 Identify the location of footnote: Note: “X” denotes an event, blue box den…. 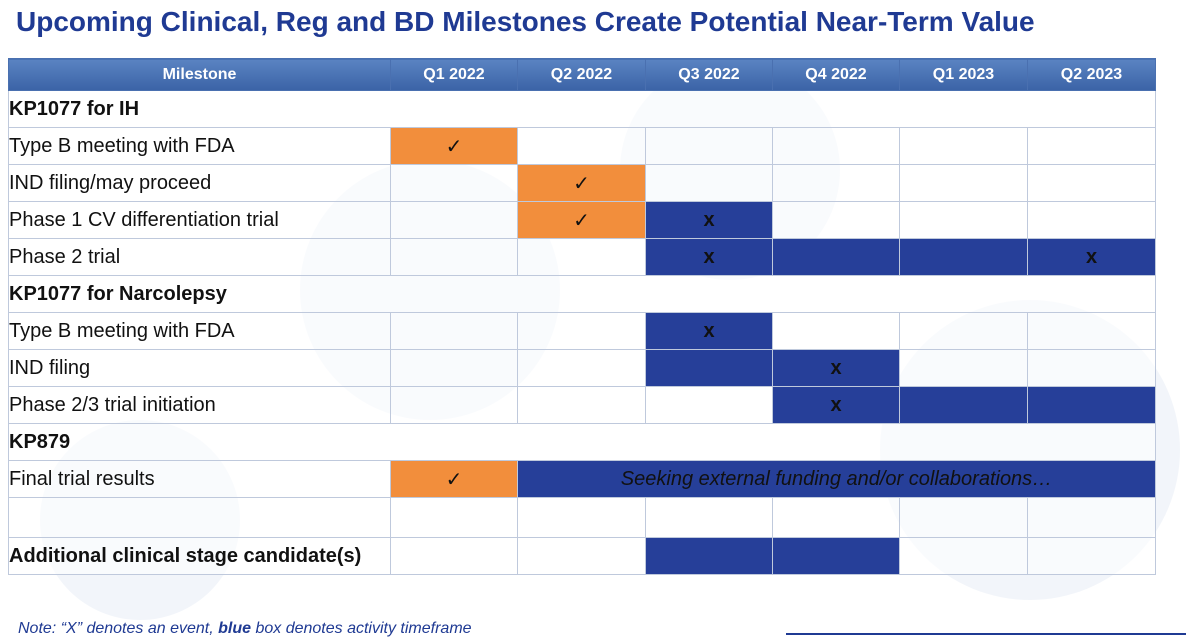
(245, 629).